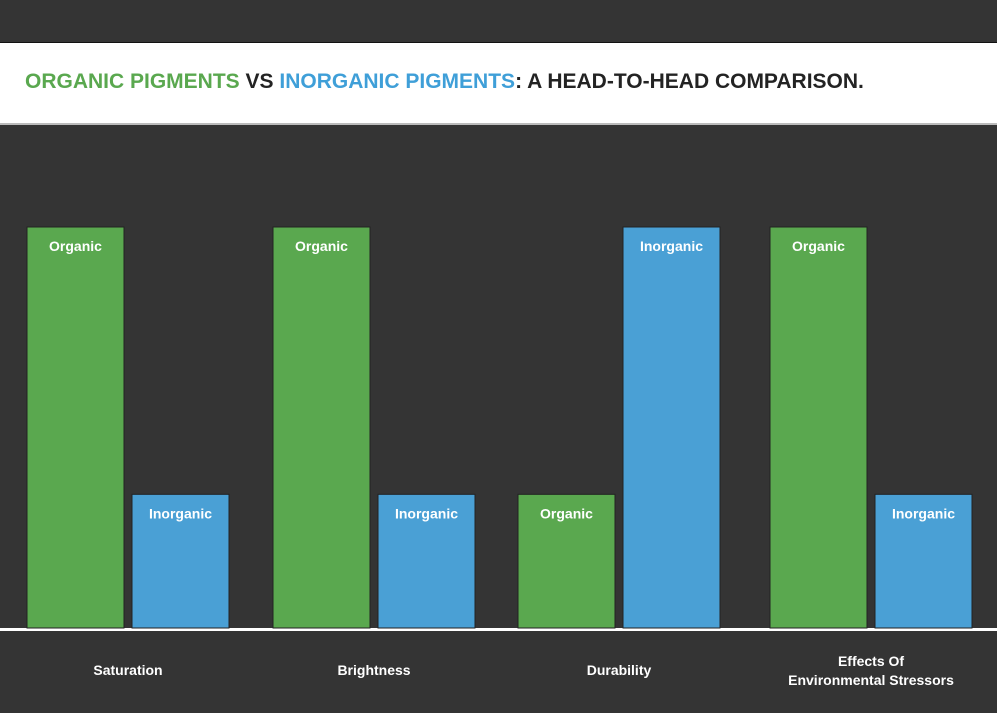  Describe the element at coordinates (397, 81) in the screenshot. I see `title-inorganic: INORGANIC PIGMENTS` at that location.